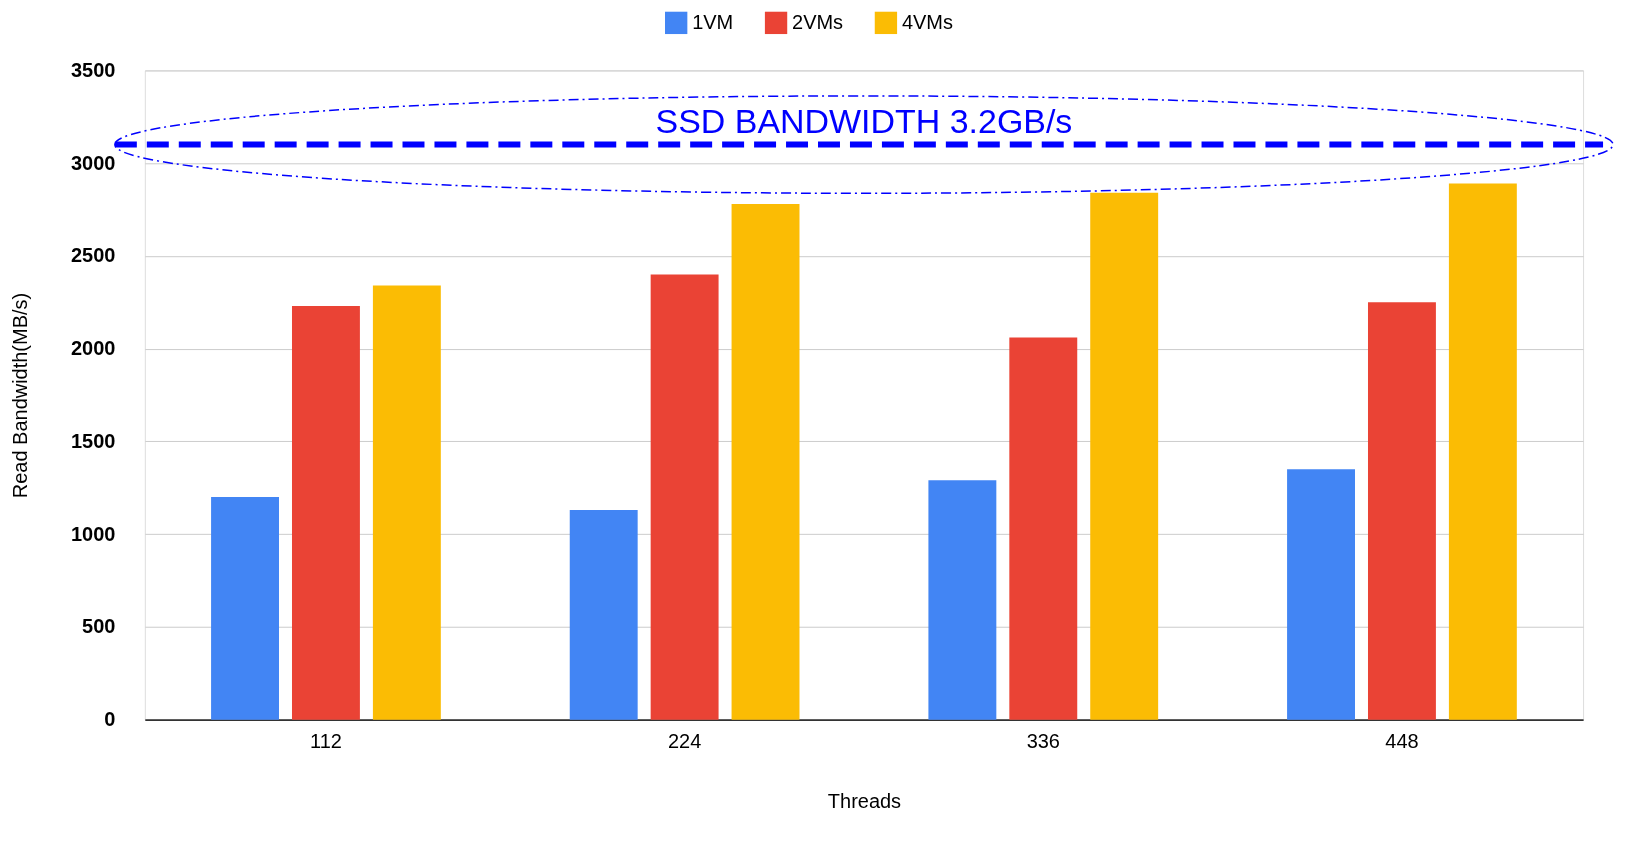  Describe the element at coordinates (684, 741) in the screenshot. I see `x-tick-label: 224` at that location.